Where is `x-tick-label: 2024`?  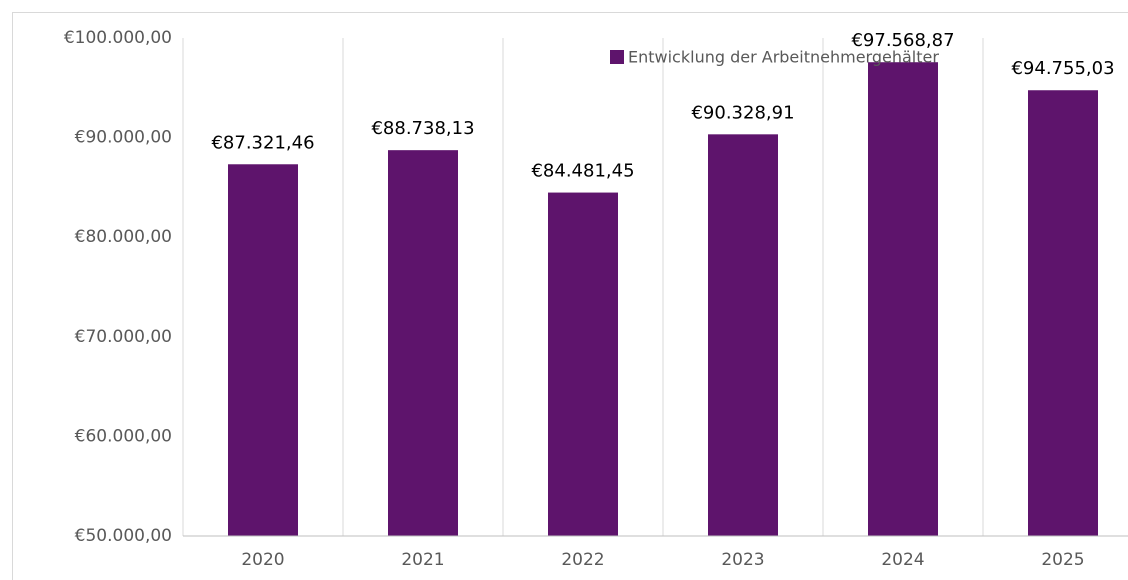
x-tick-label: 2024 is located at coordinates (902, 560).